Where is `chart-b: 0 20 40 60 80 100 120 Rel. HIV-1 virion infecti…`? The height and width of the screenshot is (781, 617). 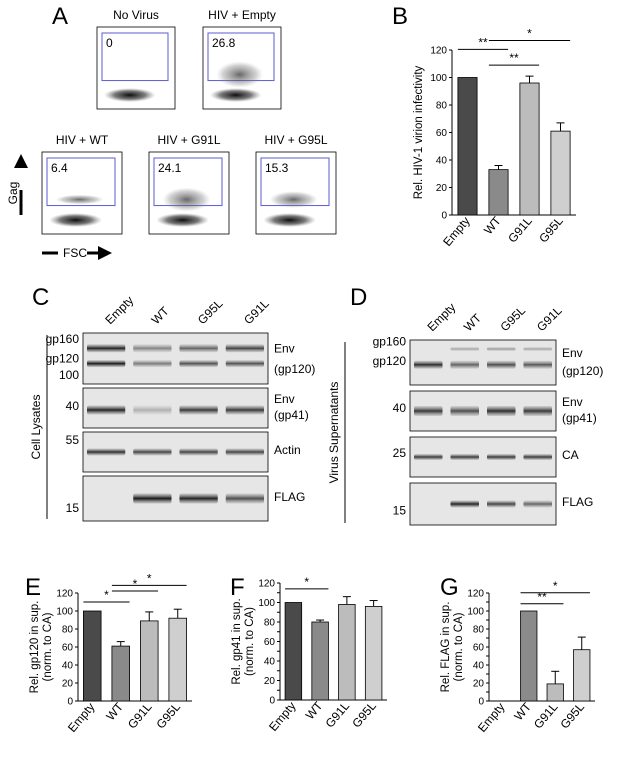 chart-b: 0 20 40 60 80 100 120 Rel. HIV-1 virion infecti… is located at coordinates (494, 138).